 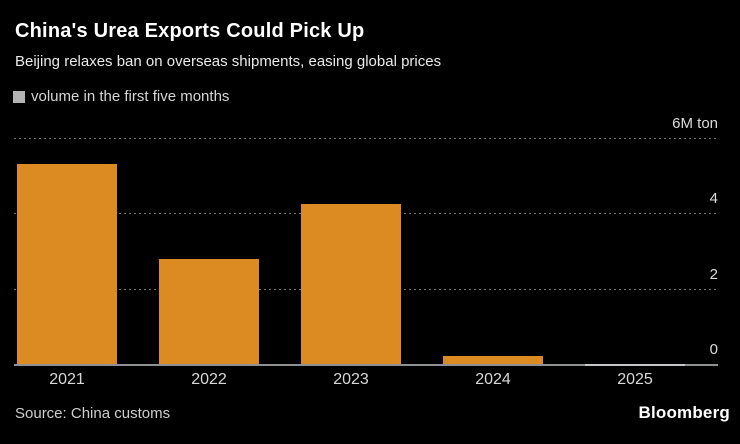 I want to click on y-axis-label-4: 4, so click(x=713, y=199).